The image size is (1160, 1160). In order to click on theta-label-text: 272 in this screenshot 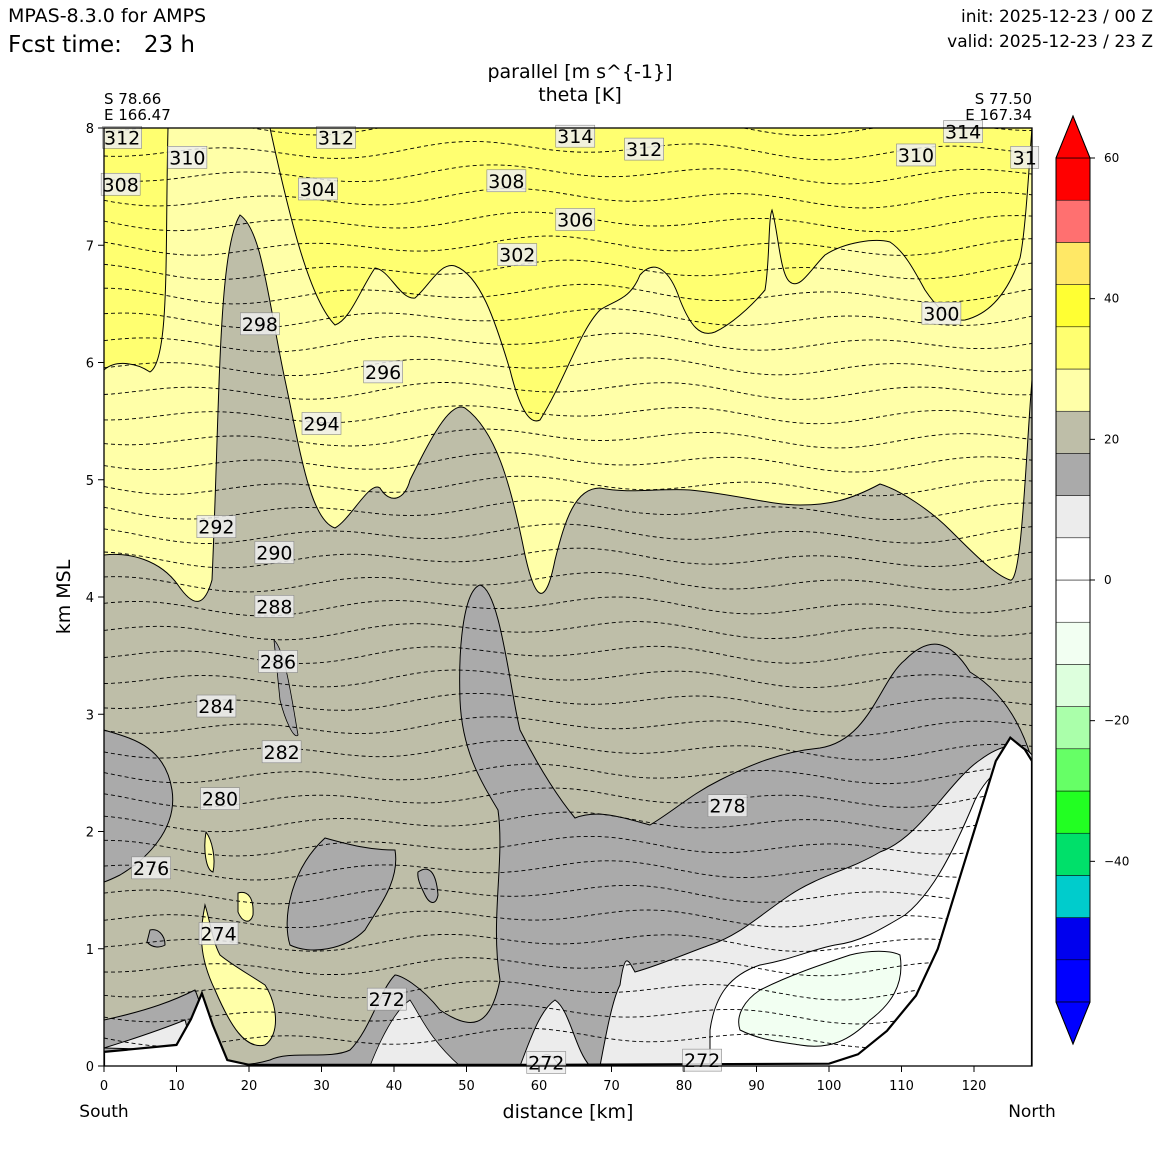, I will do `click(702, 1061)`.